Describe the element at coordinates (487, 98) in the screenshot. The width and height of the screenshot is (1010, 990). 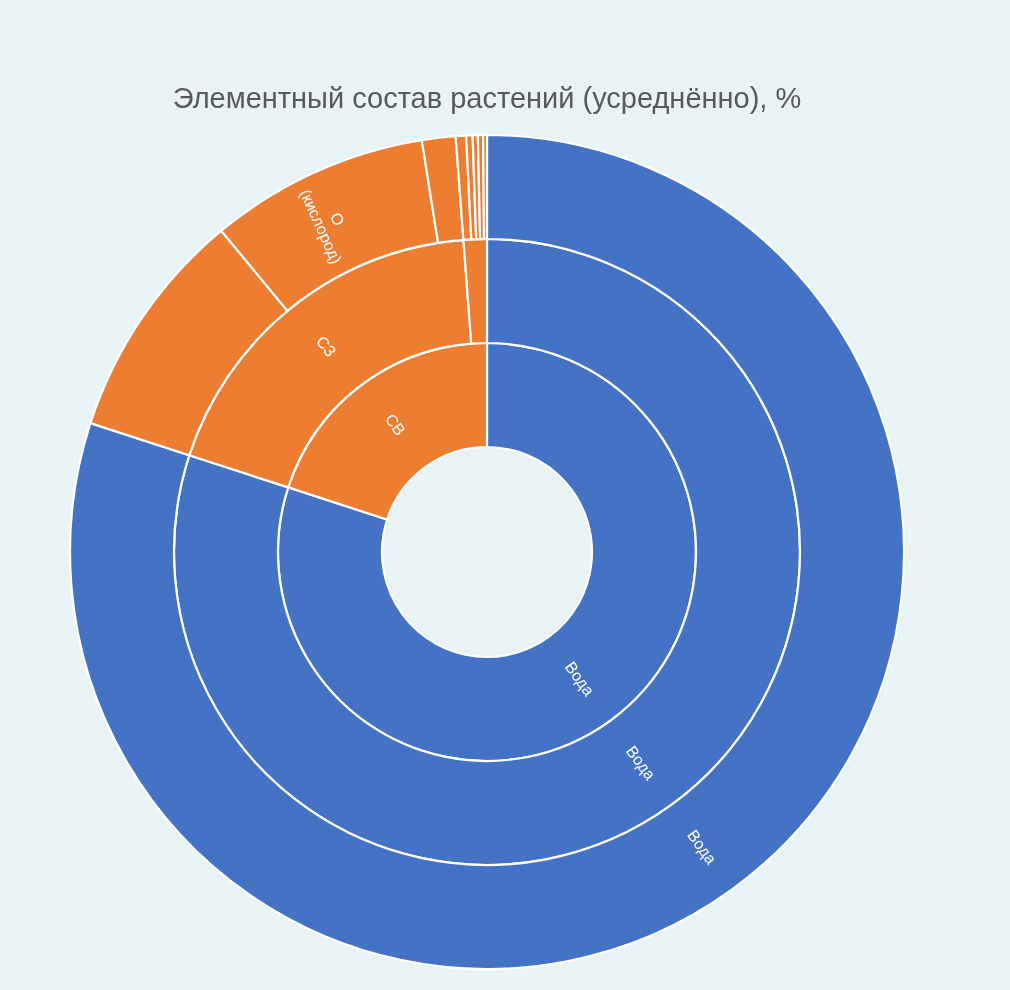
I see `chart-title: Элементный состав растений (усреднённо), %` at that location.